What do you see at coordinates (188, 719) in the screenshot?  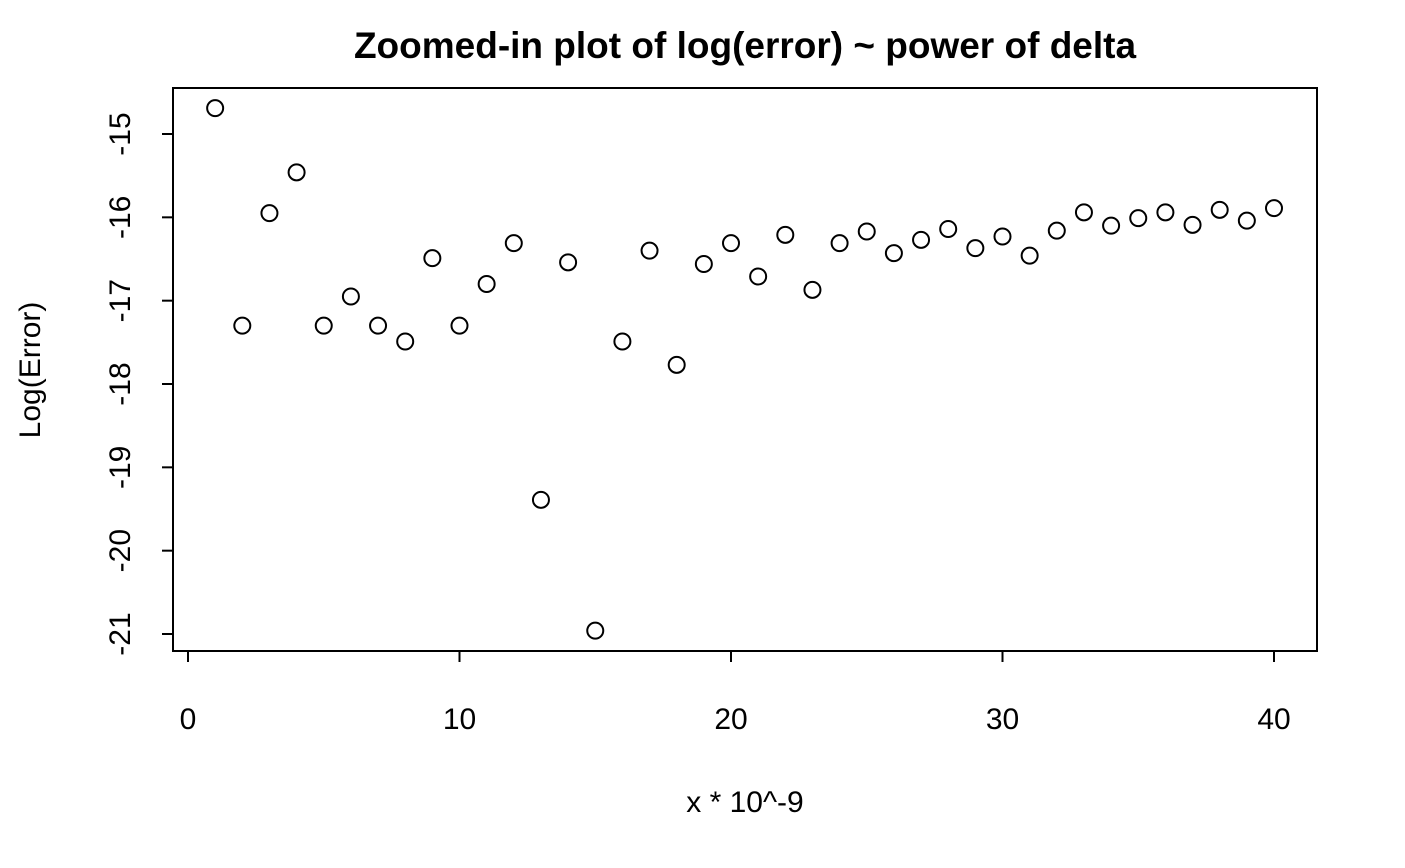 I see `x-tick-label: 0` at bounding box center [188, 719].